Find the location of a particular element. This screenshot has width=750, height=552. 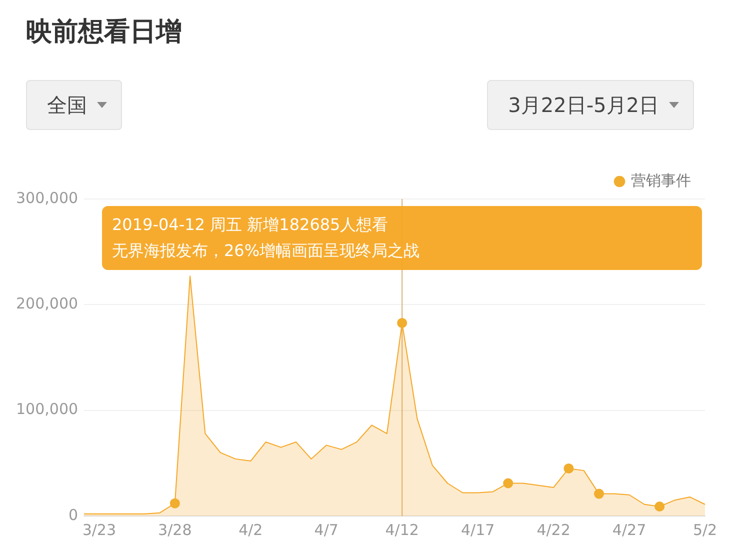

y-tick-label: 300,000 is located at coordinates (47, 197).